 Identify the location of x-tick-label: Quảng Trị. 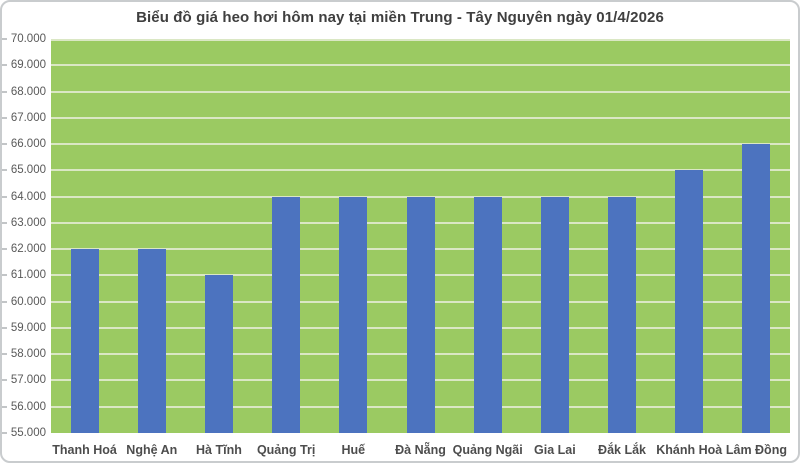
(286, 450).